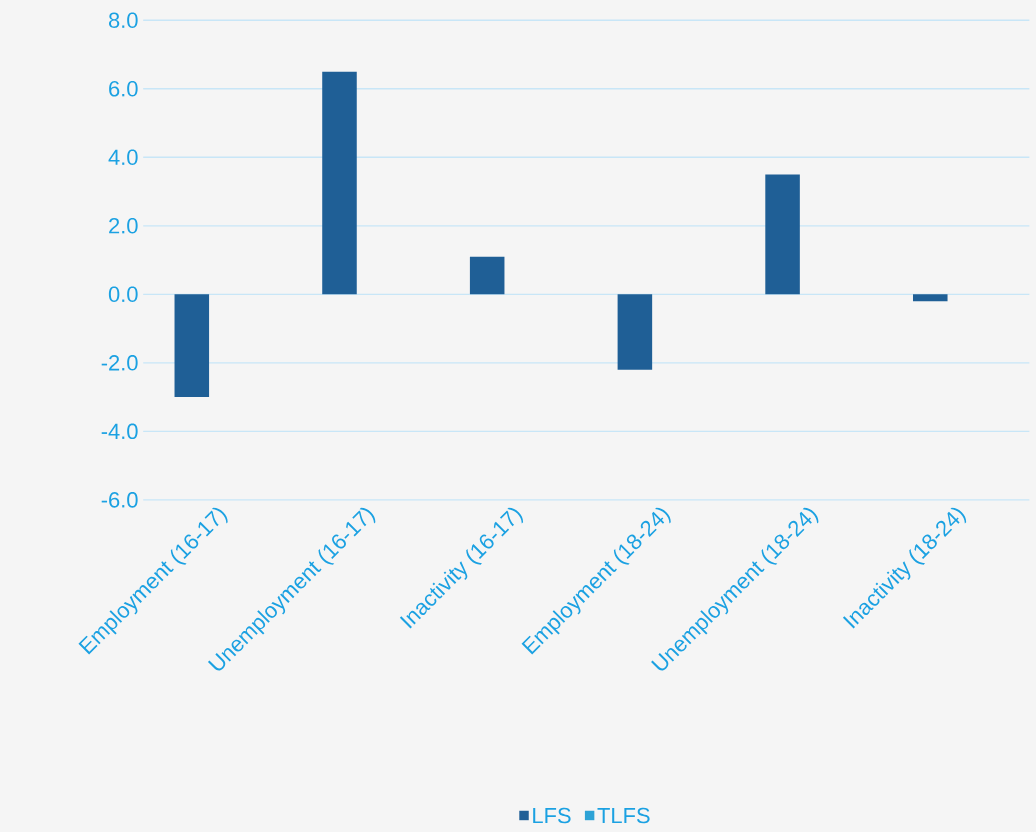 This screenshot has height=832, width=1036. Describe the element at coordinates (123, 89) in the screenshot. I see `y-tick-label: 6.0` at that location.